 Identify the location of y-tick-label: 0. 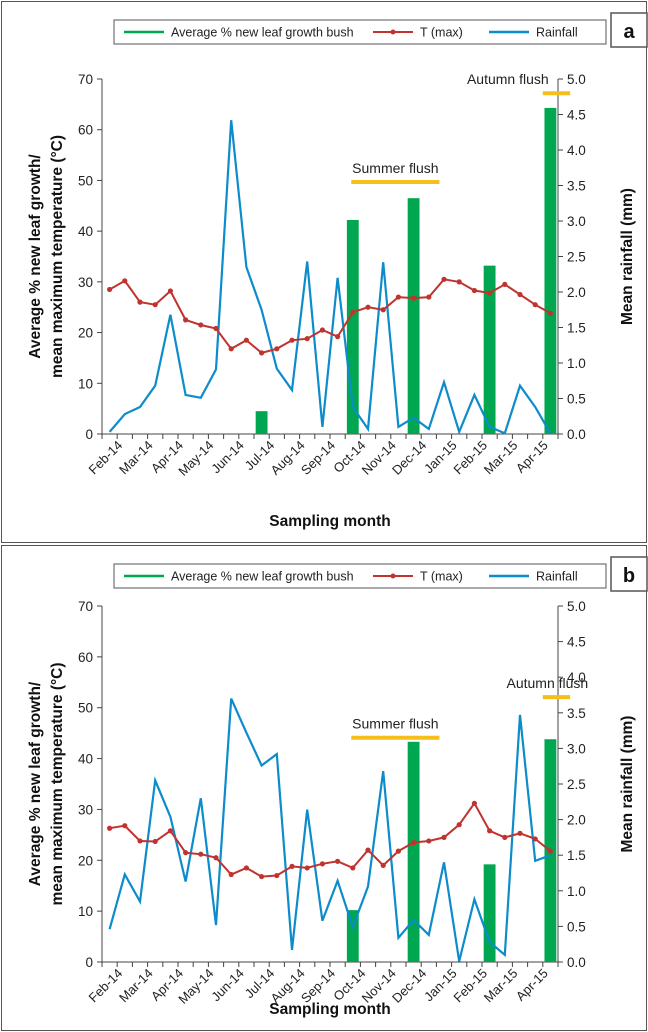
(89, 962).